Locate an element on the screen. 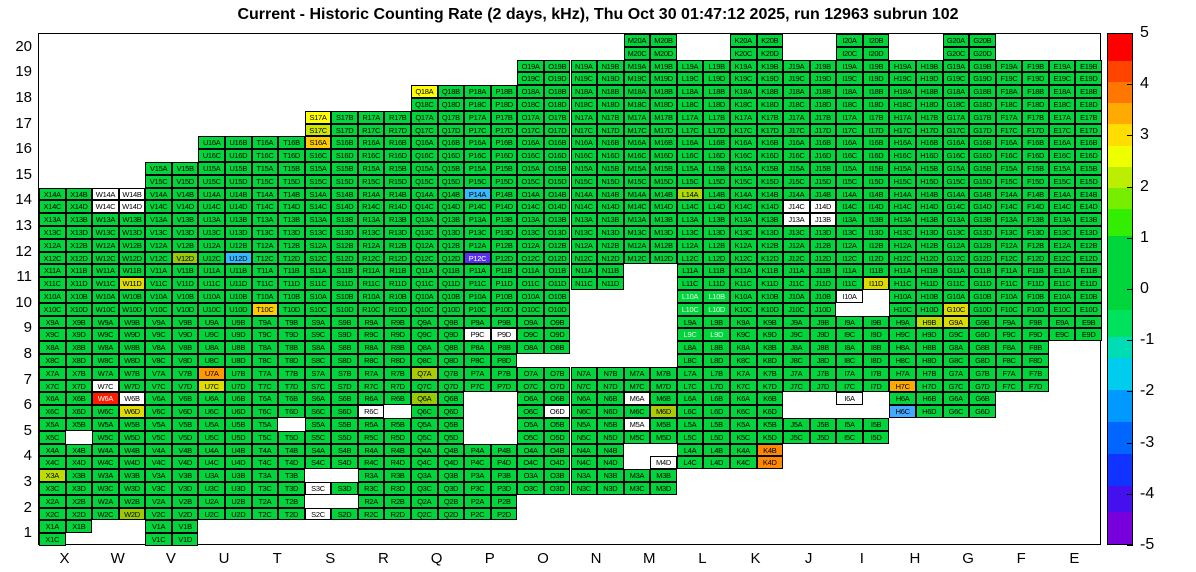  quad-N18C: N18C is located at coordinates (584, 104).